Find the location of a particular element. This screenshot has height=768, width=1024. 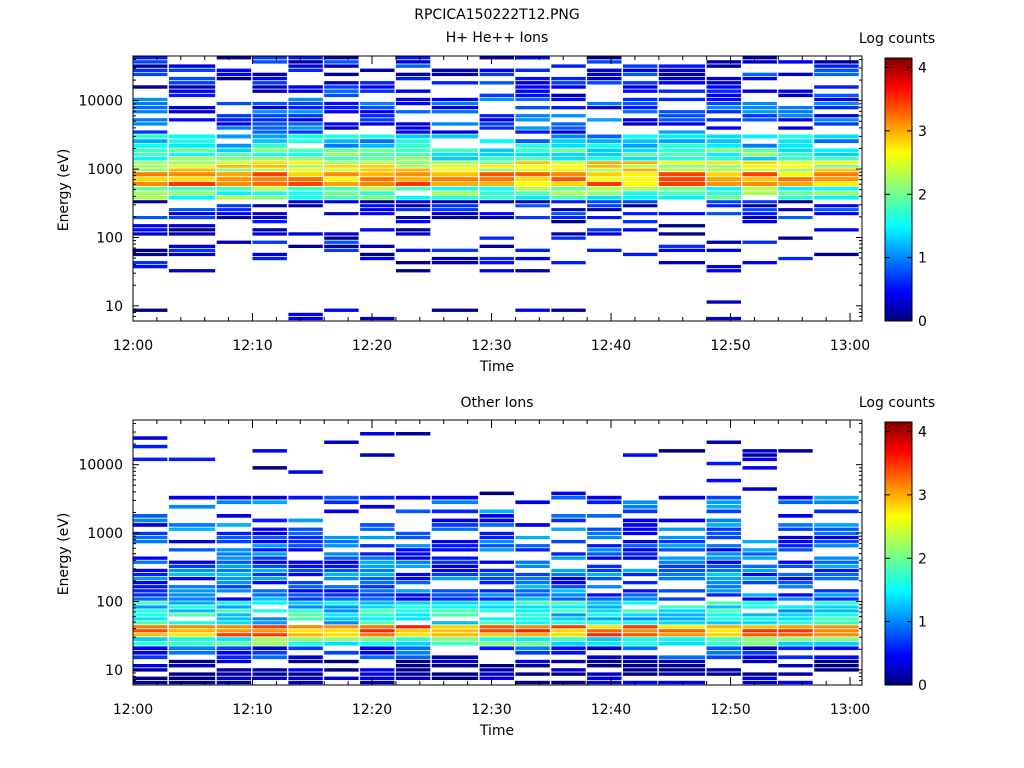

colorbar is located at coordinates (898, 553).